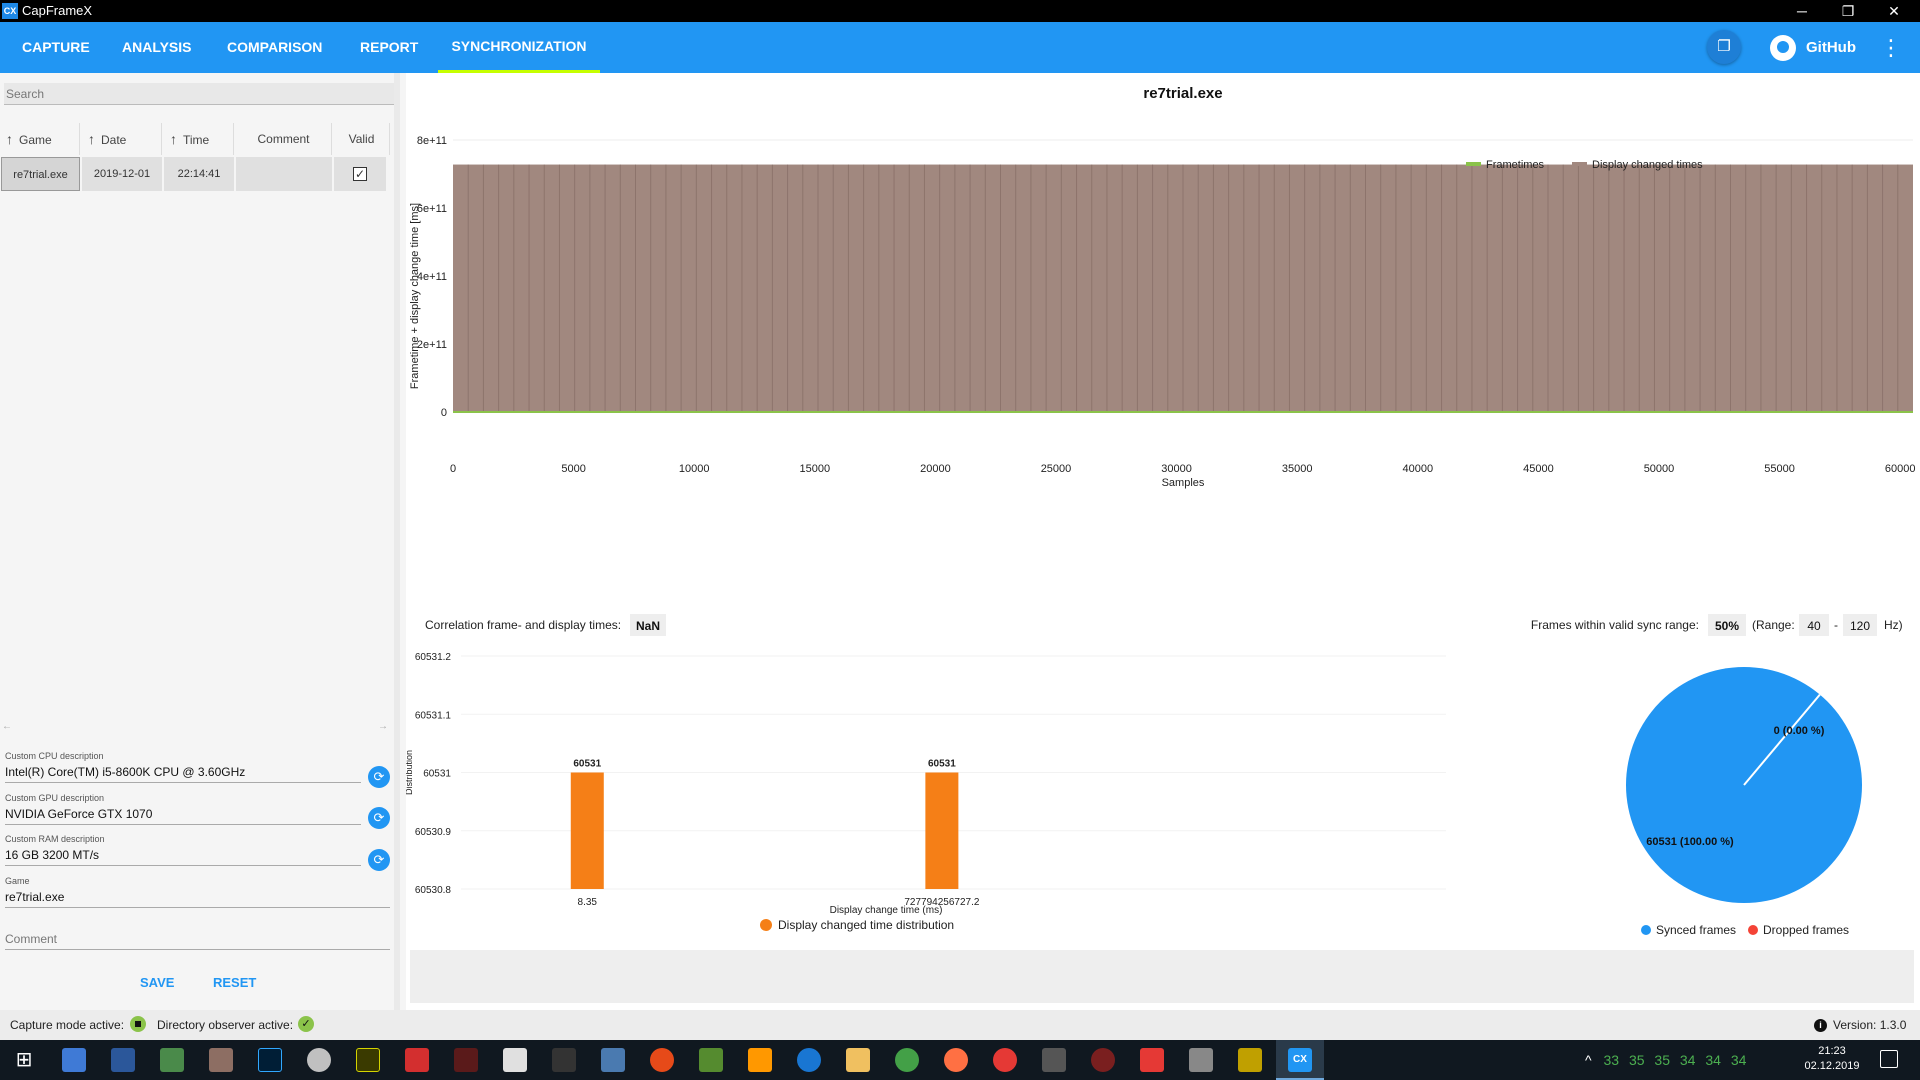  I want to click on firefox-icon, so click(956, 1060).